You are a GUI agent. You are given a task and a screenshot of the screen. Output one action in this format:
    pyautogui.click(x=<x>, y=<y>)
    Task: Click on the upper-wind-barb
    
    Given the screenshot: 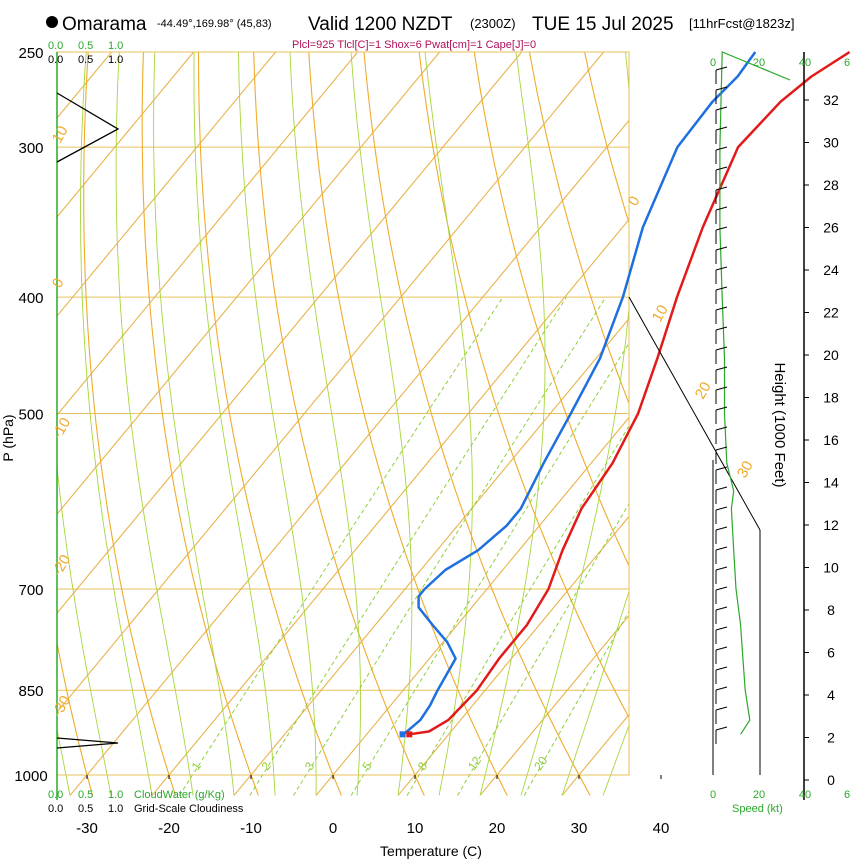 What is the action you would take?
    pyautogui.click(x=88, y=127)
    